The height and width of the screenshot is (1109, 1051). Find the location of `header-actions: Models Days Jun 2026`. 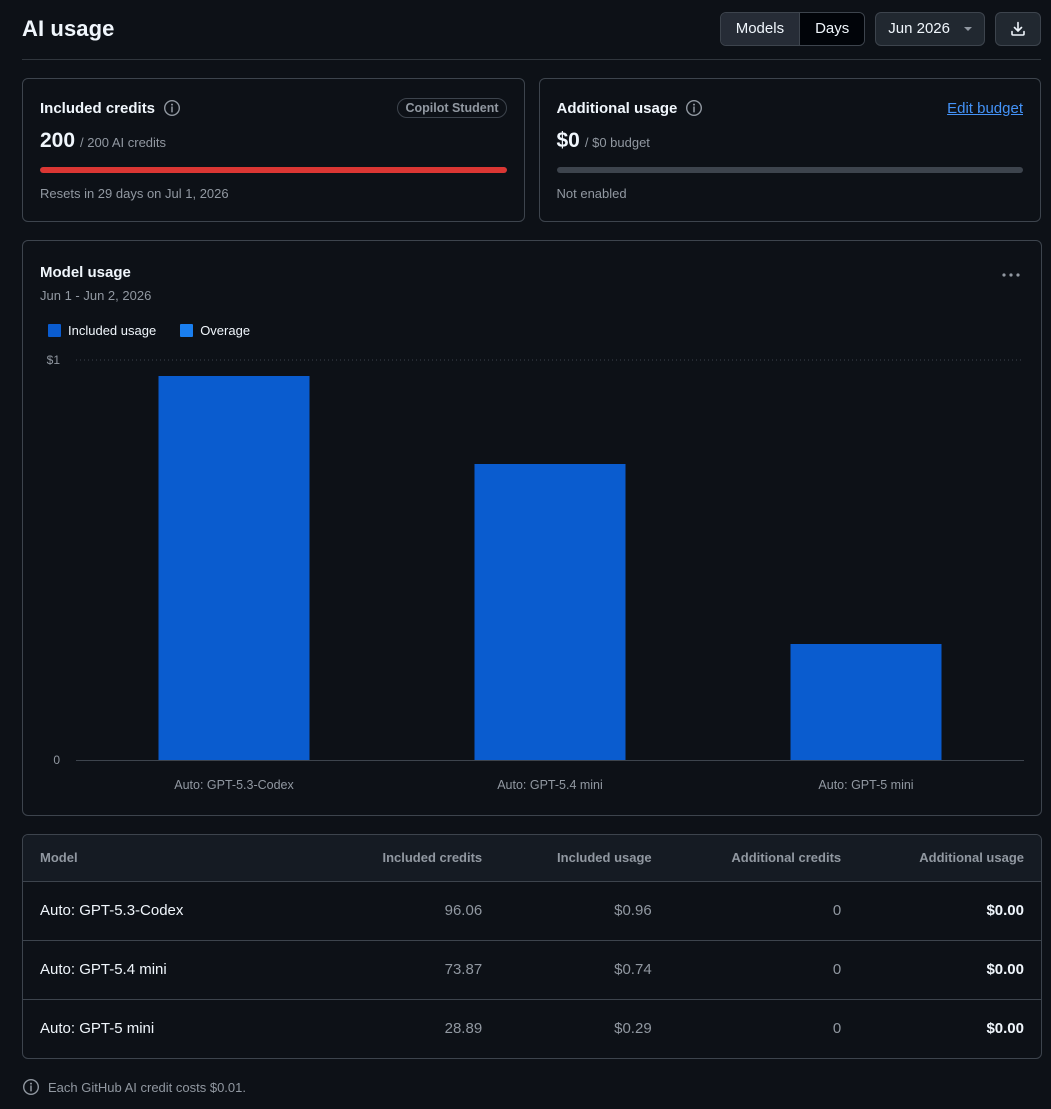

header-actions: Models Days Jun 2026 is located at coordinates (880, 28).